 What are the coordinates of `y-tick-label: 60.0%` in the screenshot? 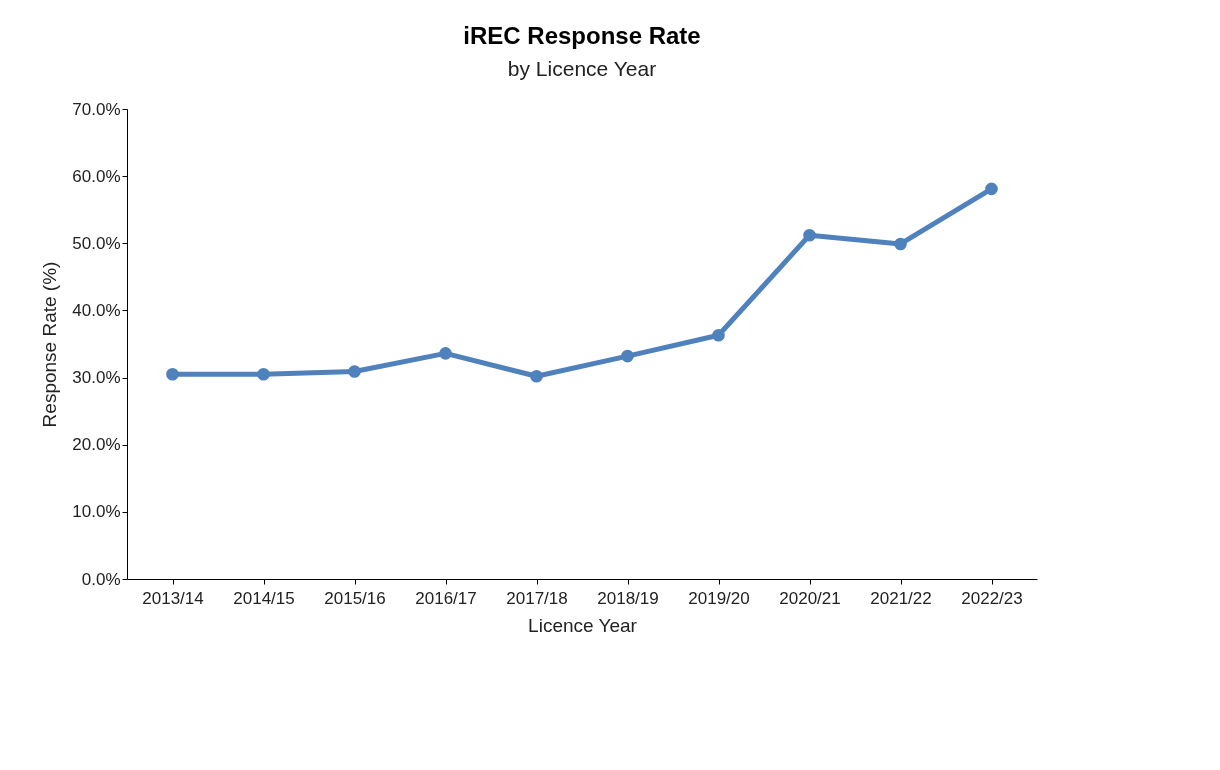 It's located at (96, 176).